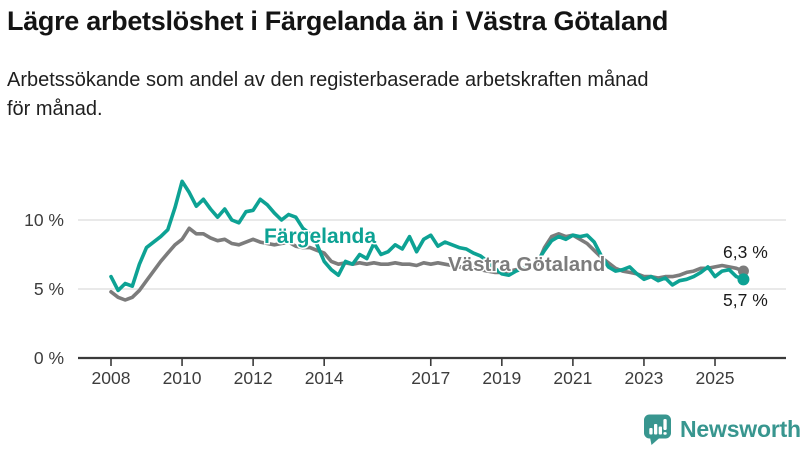 This screenshot has width=800, height=450. Describe the element at coordinates (715, 378) in the screenshot. I see `x-tick-label-2025: 2025` at that location.